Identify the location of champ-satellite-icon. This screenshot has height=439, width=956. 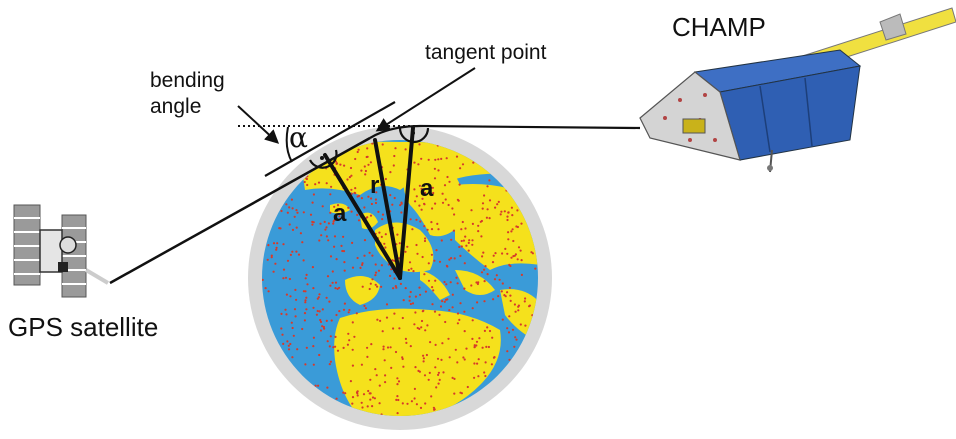
(797, 90).